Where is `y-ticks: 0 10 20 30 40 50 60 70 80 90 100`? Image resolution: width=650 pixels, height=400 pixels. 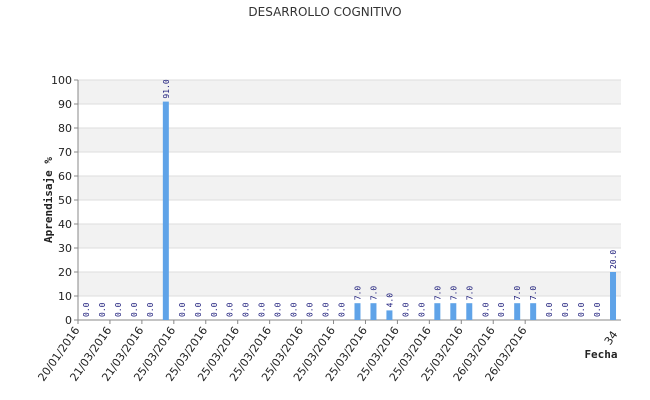
y-ticks: 0 10 20 30 40 50 60 70 80 90 100 is located at coordinates (64, 200).